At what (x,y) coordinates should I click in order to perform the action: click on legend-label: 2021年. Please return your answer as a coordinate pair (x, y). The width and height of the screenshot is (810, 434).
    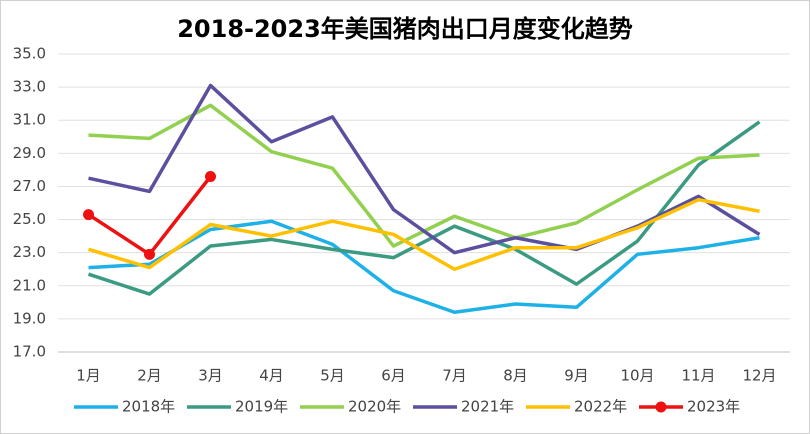
    Looking at the image, I should click on (487, 407).